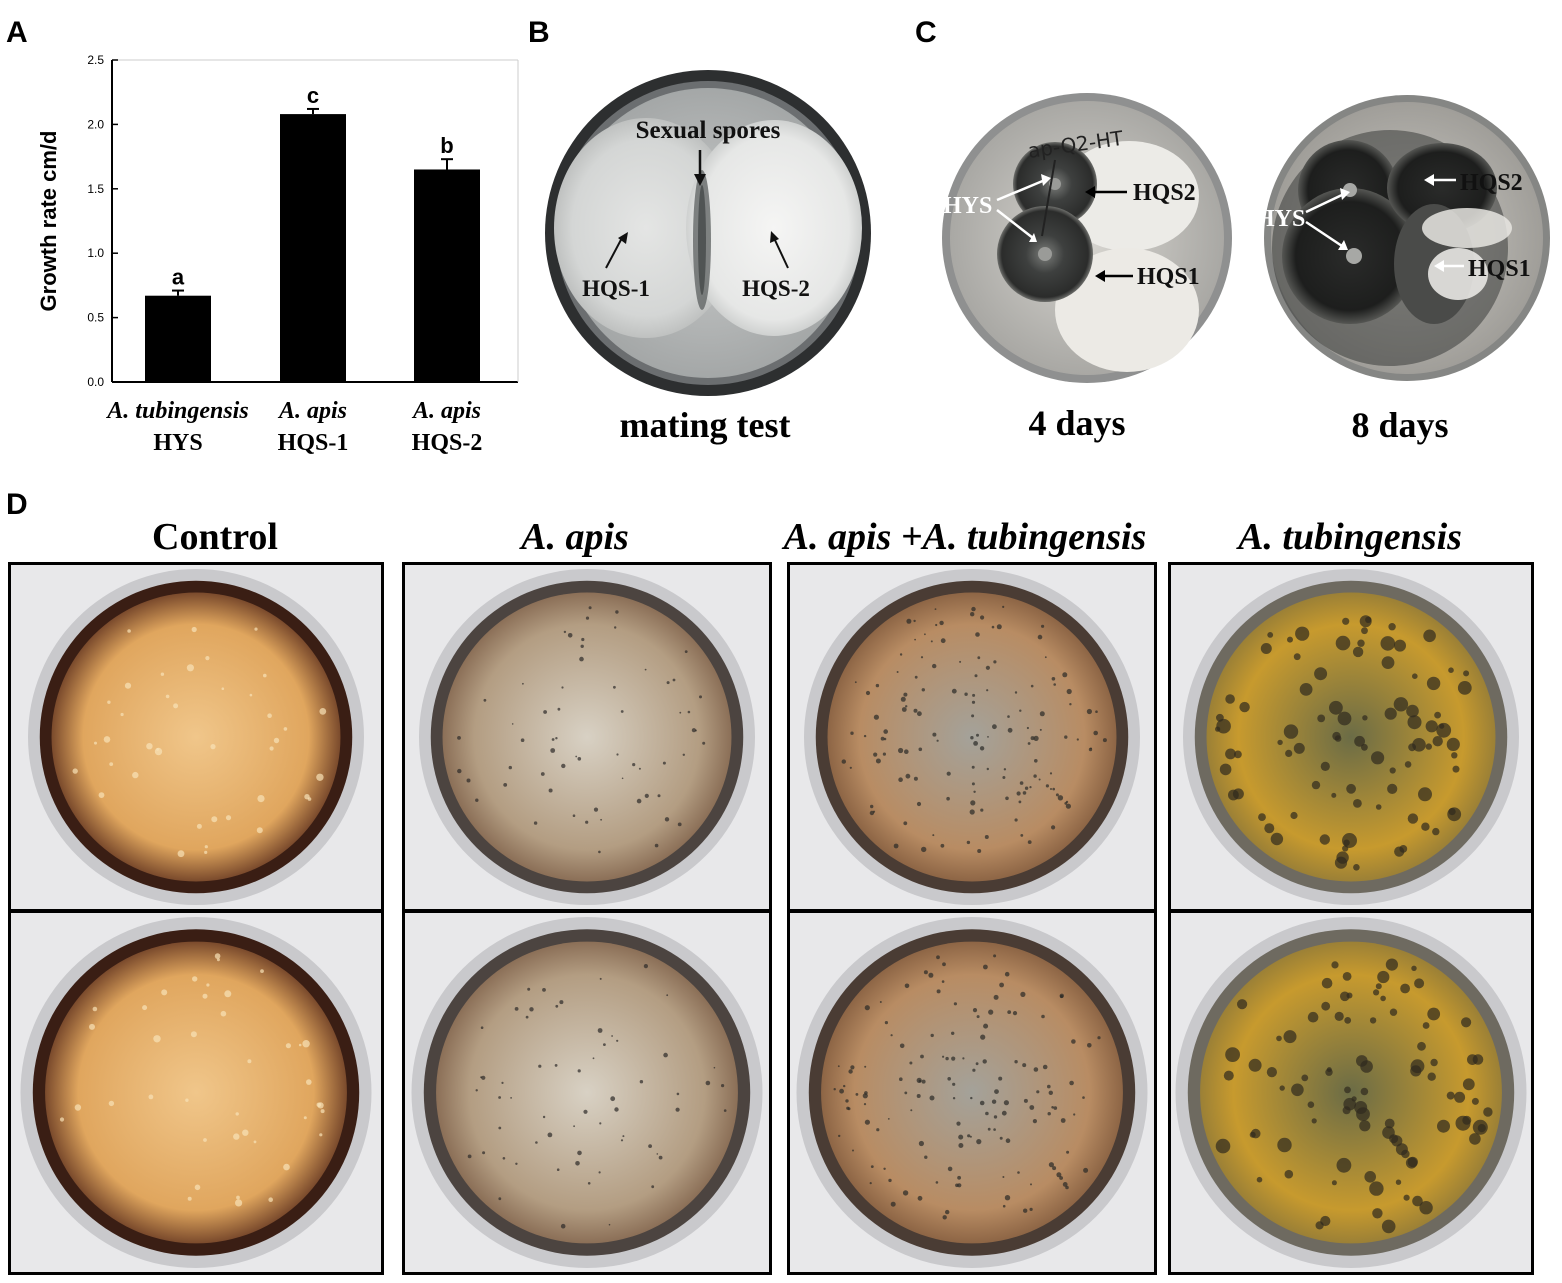  What do you see at coordinates (313, 443) in the screenshot?
I see `x-tick-label-strain: HQS-1` at bounding box center [313, 443].